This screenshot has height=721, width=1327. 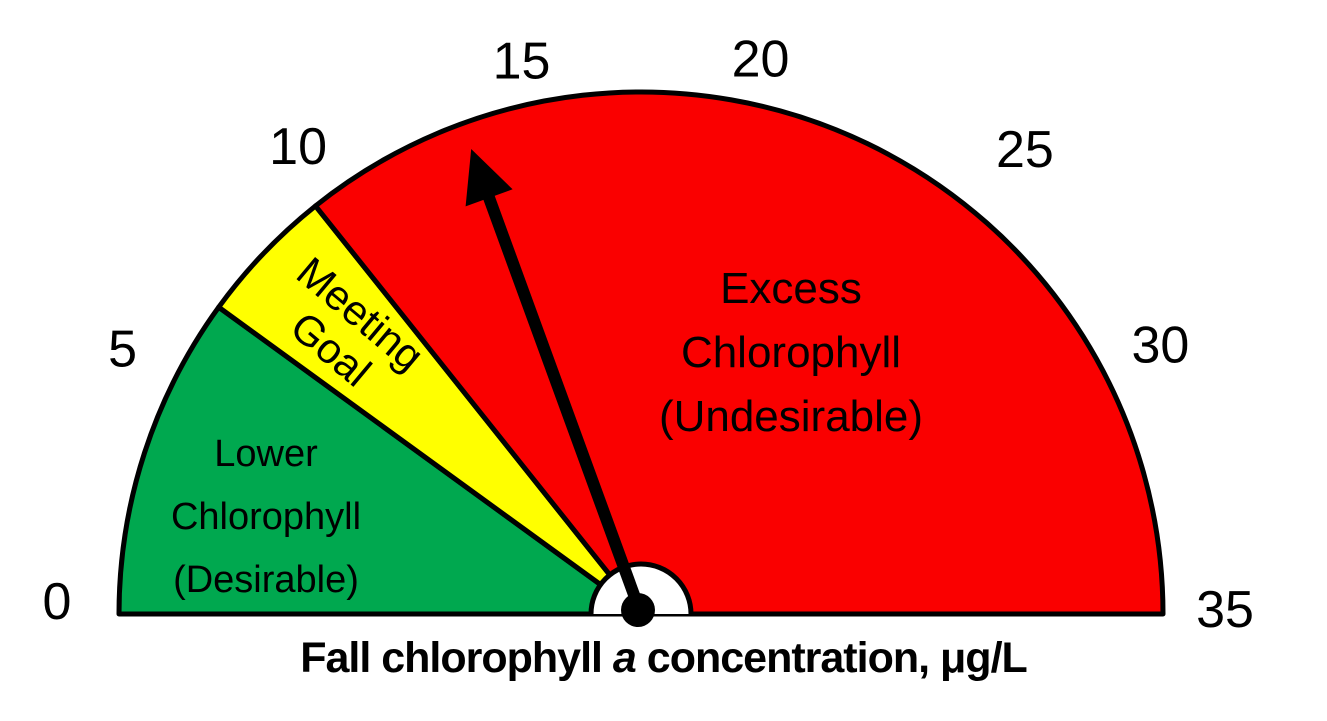 I want to click on tick-label-5: 5, so click(x=122, y=350).